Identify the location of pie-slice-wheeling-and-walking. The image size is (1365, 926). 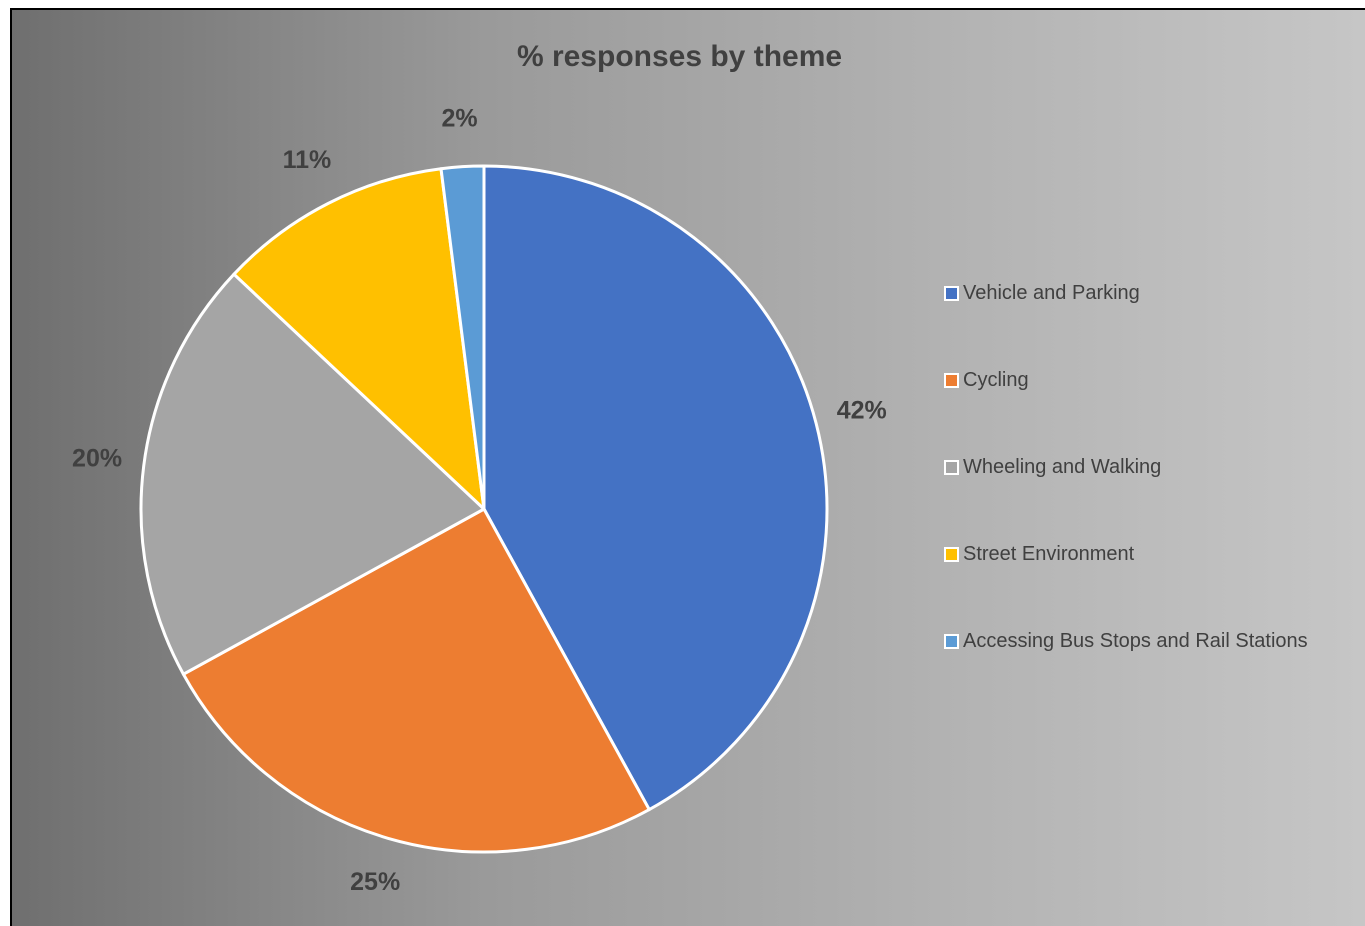
(312, 474).